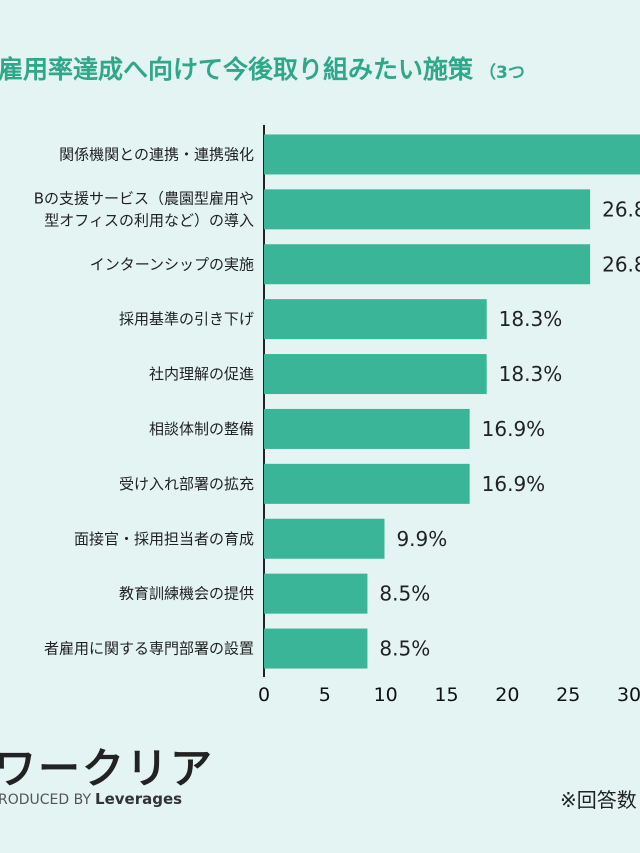 The image size is (640, 853). Describe the element at coordinates (628, 695) in the screenshot. I see `x-tick-label: 30` at that location.